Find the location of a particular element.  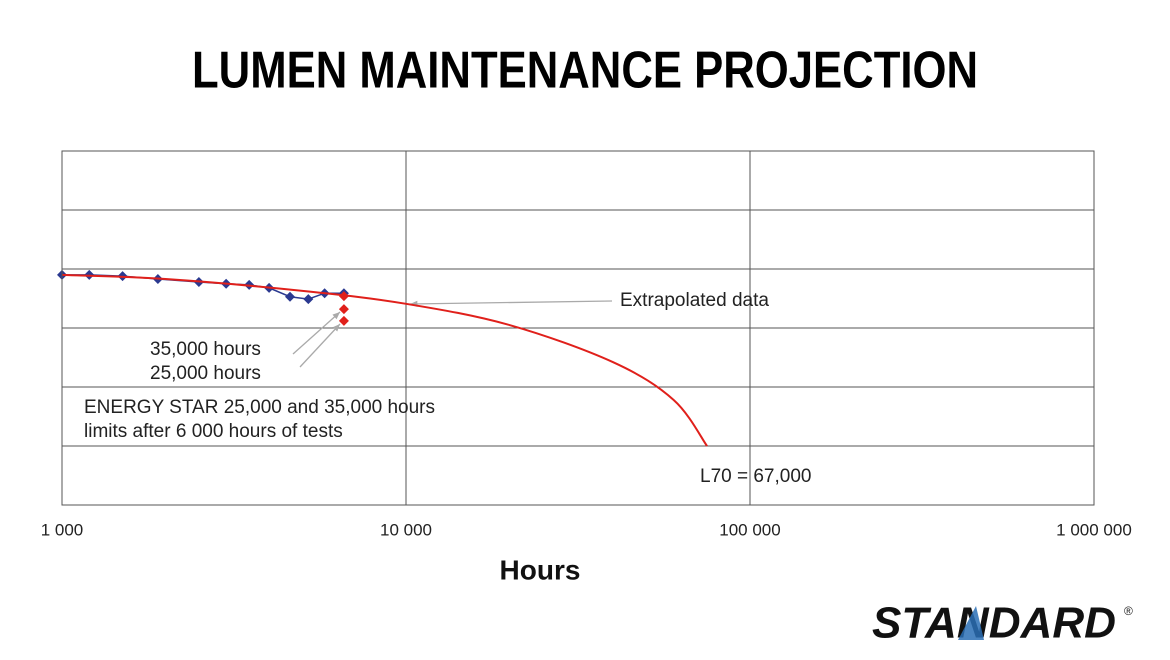

chart-title: LUMEN MAINTENANCE PROJECTION is located at coordinates (585, 71).